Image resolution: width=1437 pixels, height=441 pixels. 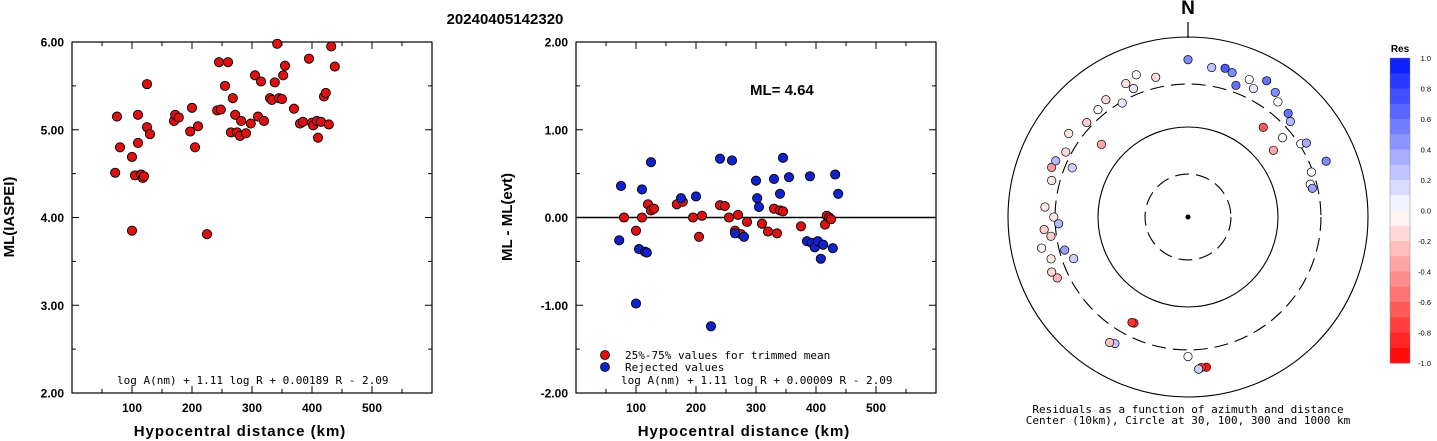 What do you see at coordinates (1426, 180) in the screenshot?
I see `colorbar-tick-label: 0.2` at bounding box center [1426, 180].